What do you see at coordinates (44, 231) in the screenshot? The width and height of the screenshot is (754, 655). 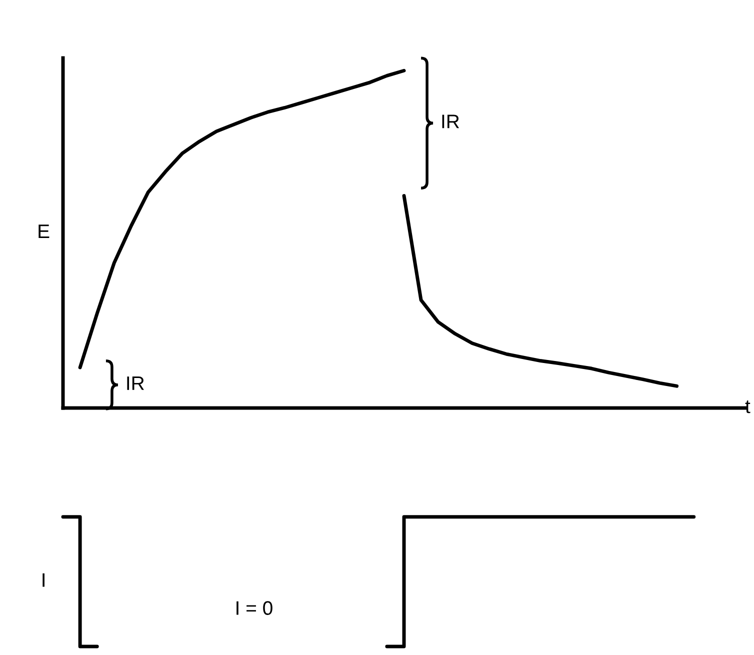 I see `y-axis-title: E` at bounding box center [44, 231].